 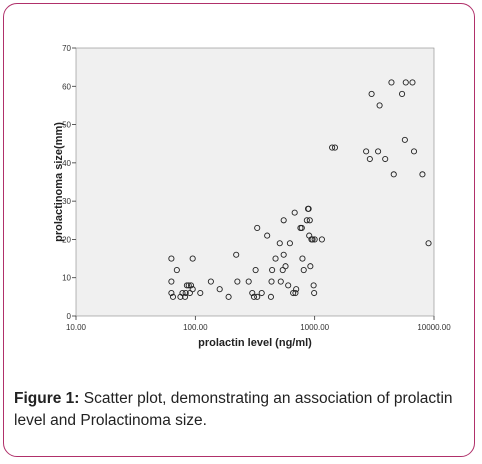 I want to click on caption-label: Figure 1:, so click(x=47, y=398).